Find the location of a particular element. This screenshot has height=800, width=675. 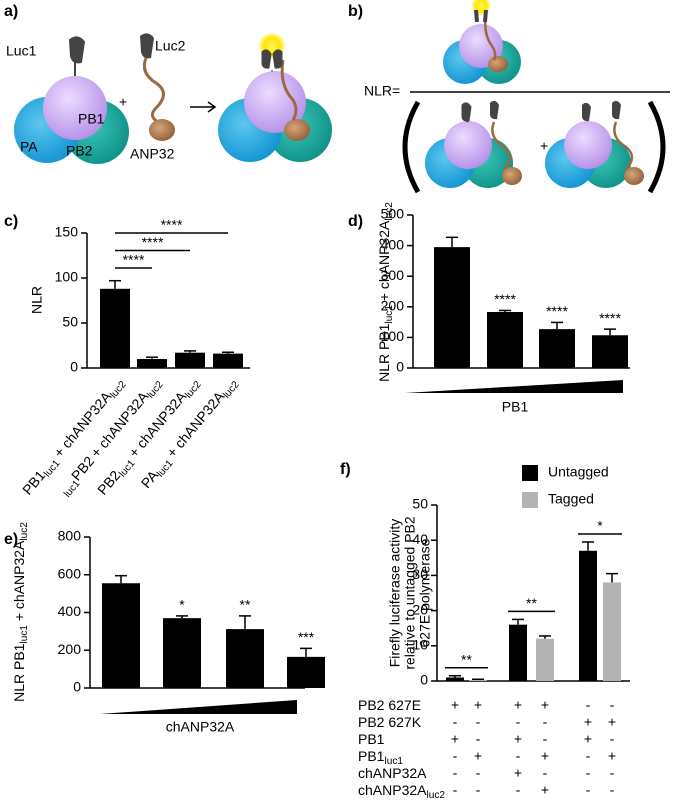

y-tick-label: 800 is located at coordinates (70, 536).